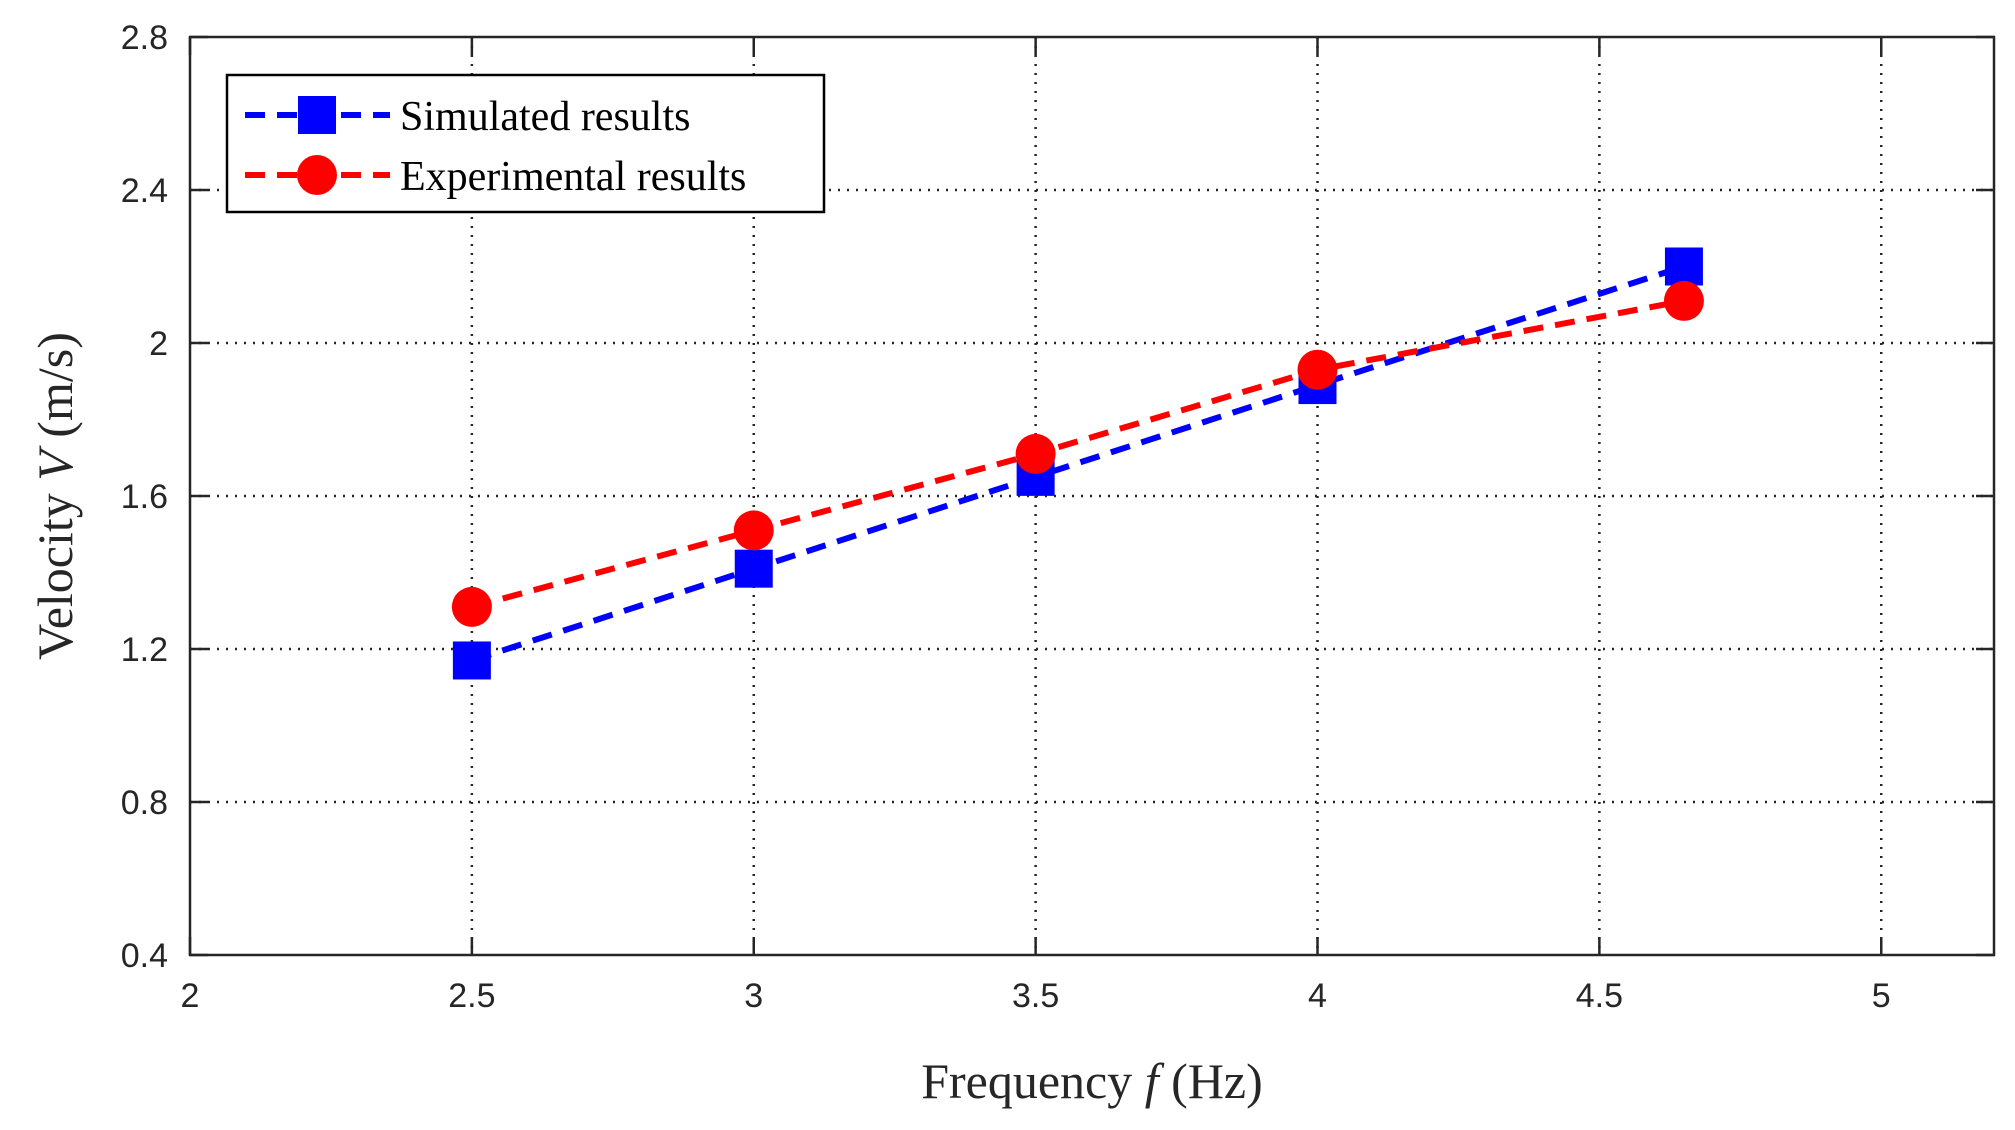 The image size is (2015, 1130). What do you see at coordinates (317, 175) in the screenshot?
I see `legend-marker-circle-icon` at bounding box center [317, 175].